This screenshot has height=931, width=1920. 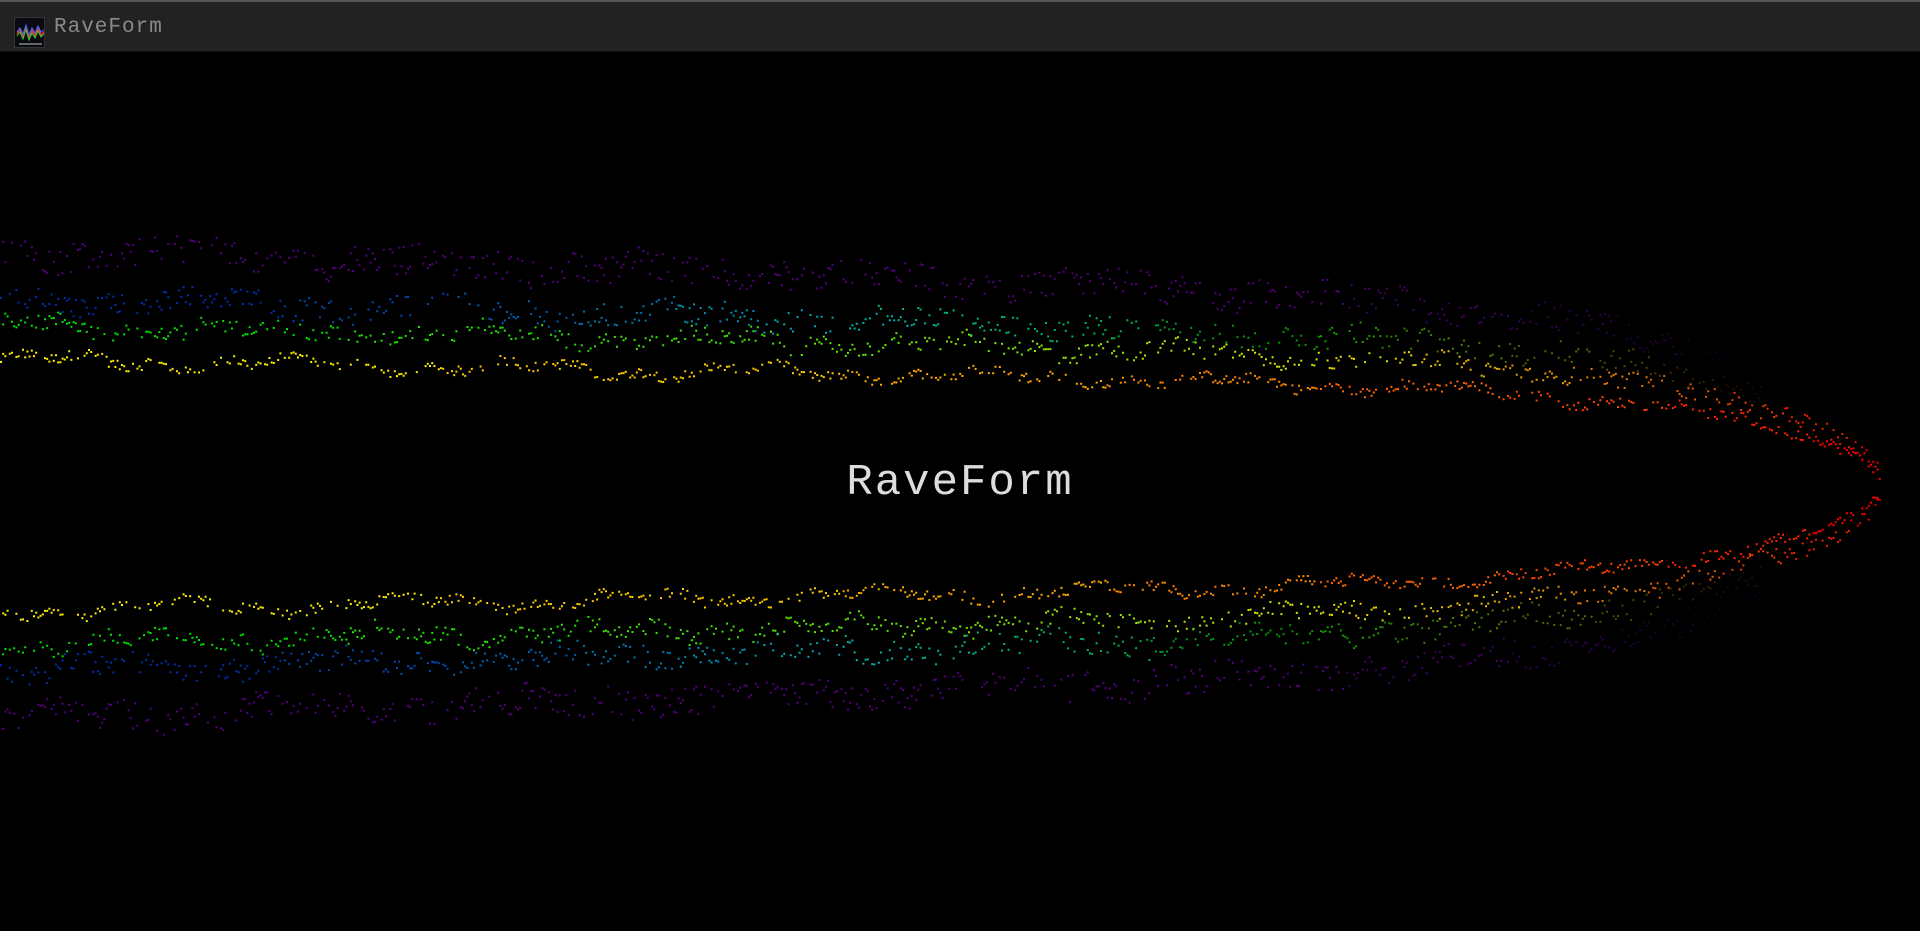 I want to click on app-icon, so click(x=29, y=32).